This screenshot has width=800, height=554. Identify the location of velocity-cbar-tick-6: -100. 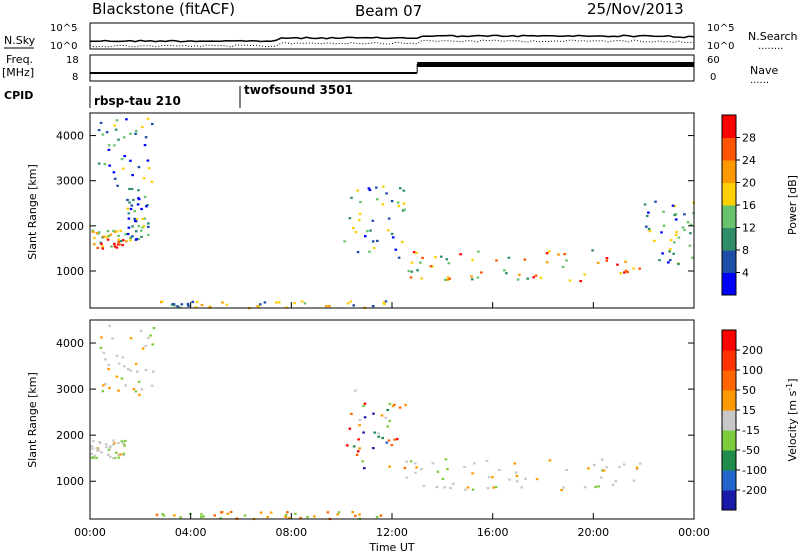
(754, 470).